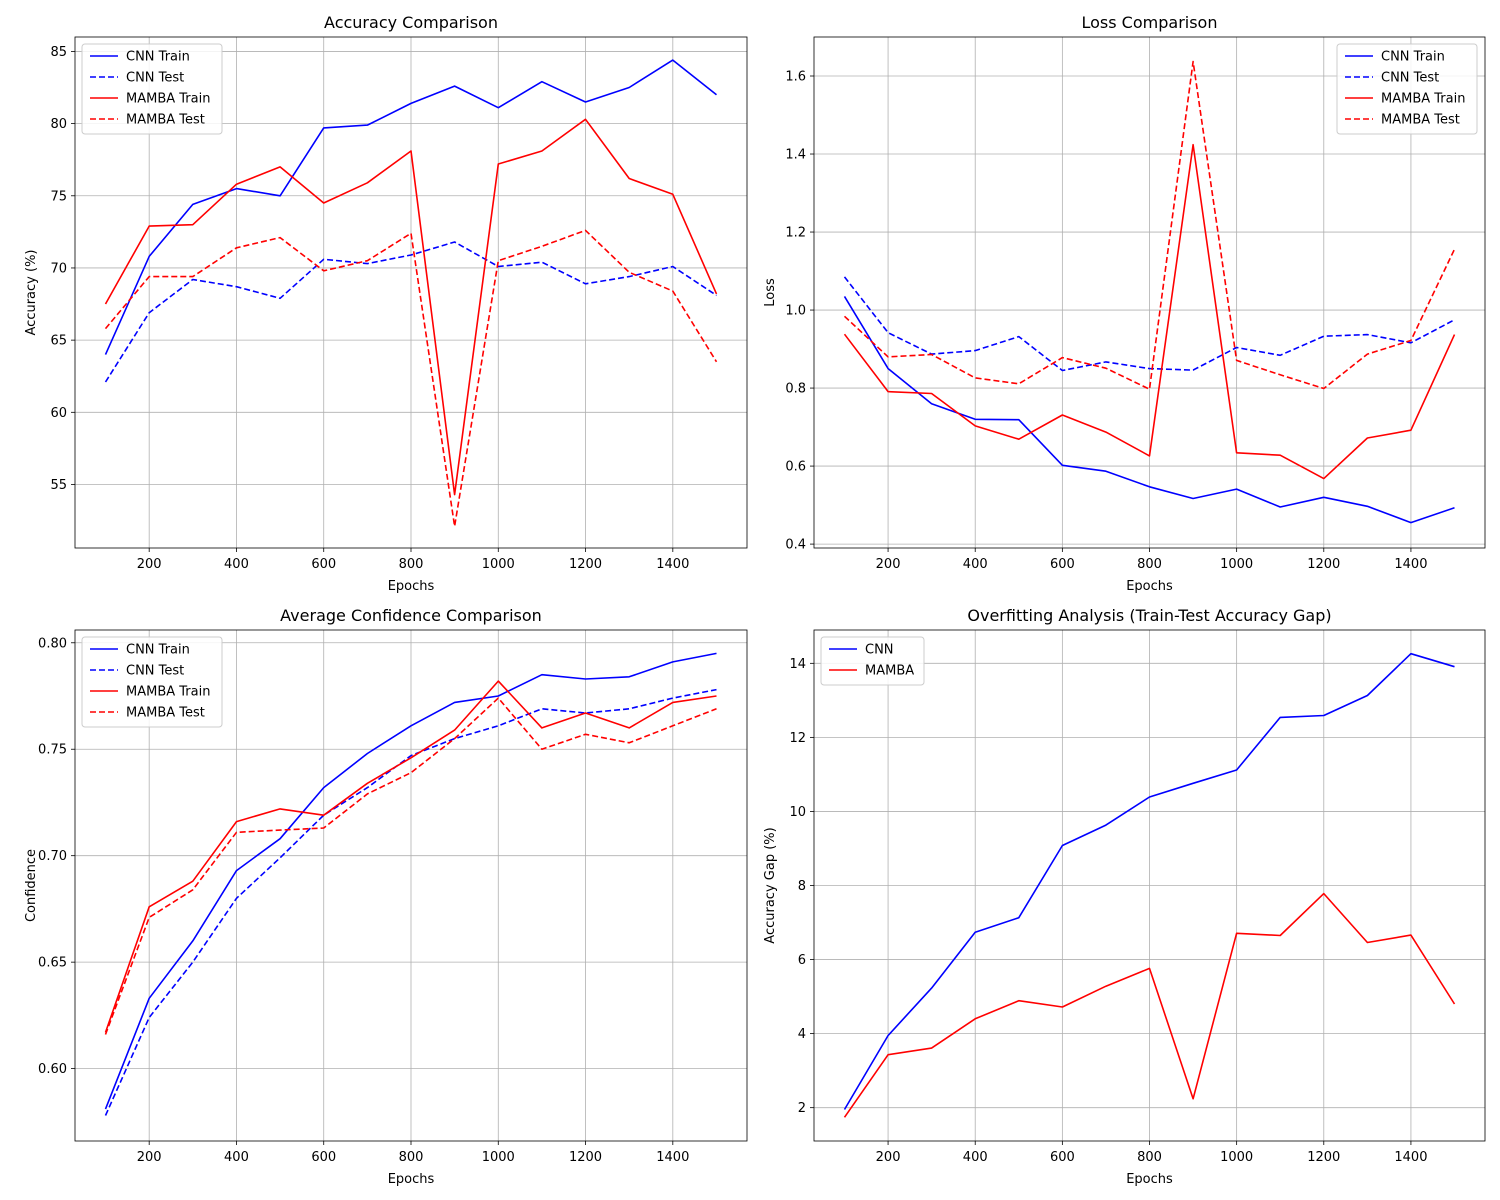 This screenshot has height=1200, width=1500. I want to click on y-tick-label: 14, so click(797, 664).